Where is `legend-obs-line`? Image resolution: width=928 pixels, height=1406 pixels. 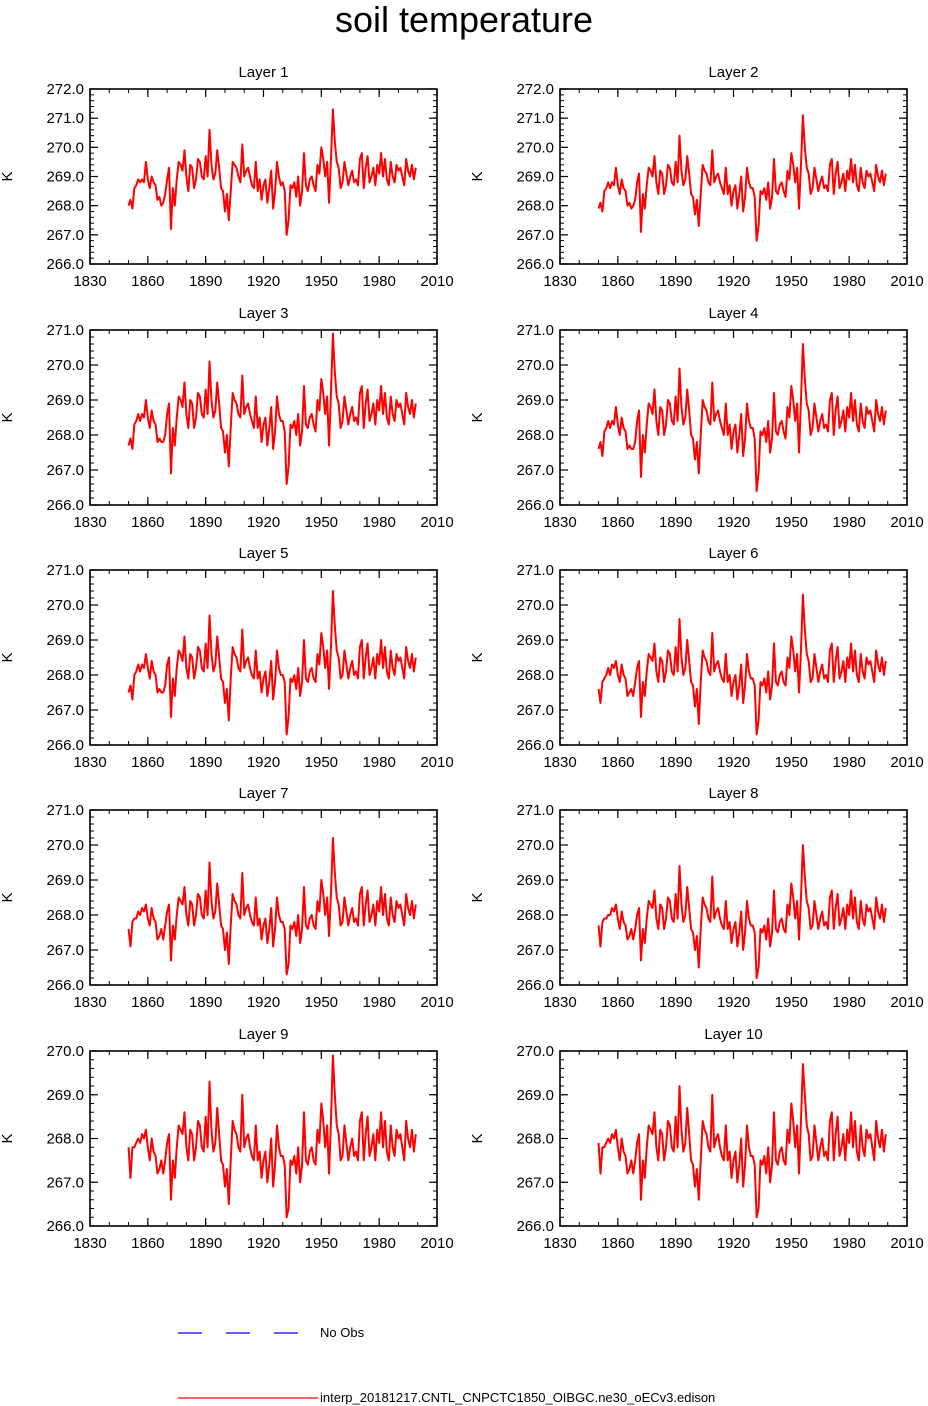
legend-obs-line is located at coordinates (248, 1333).